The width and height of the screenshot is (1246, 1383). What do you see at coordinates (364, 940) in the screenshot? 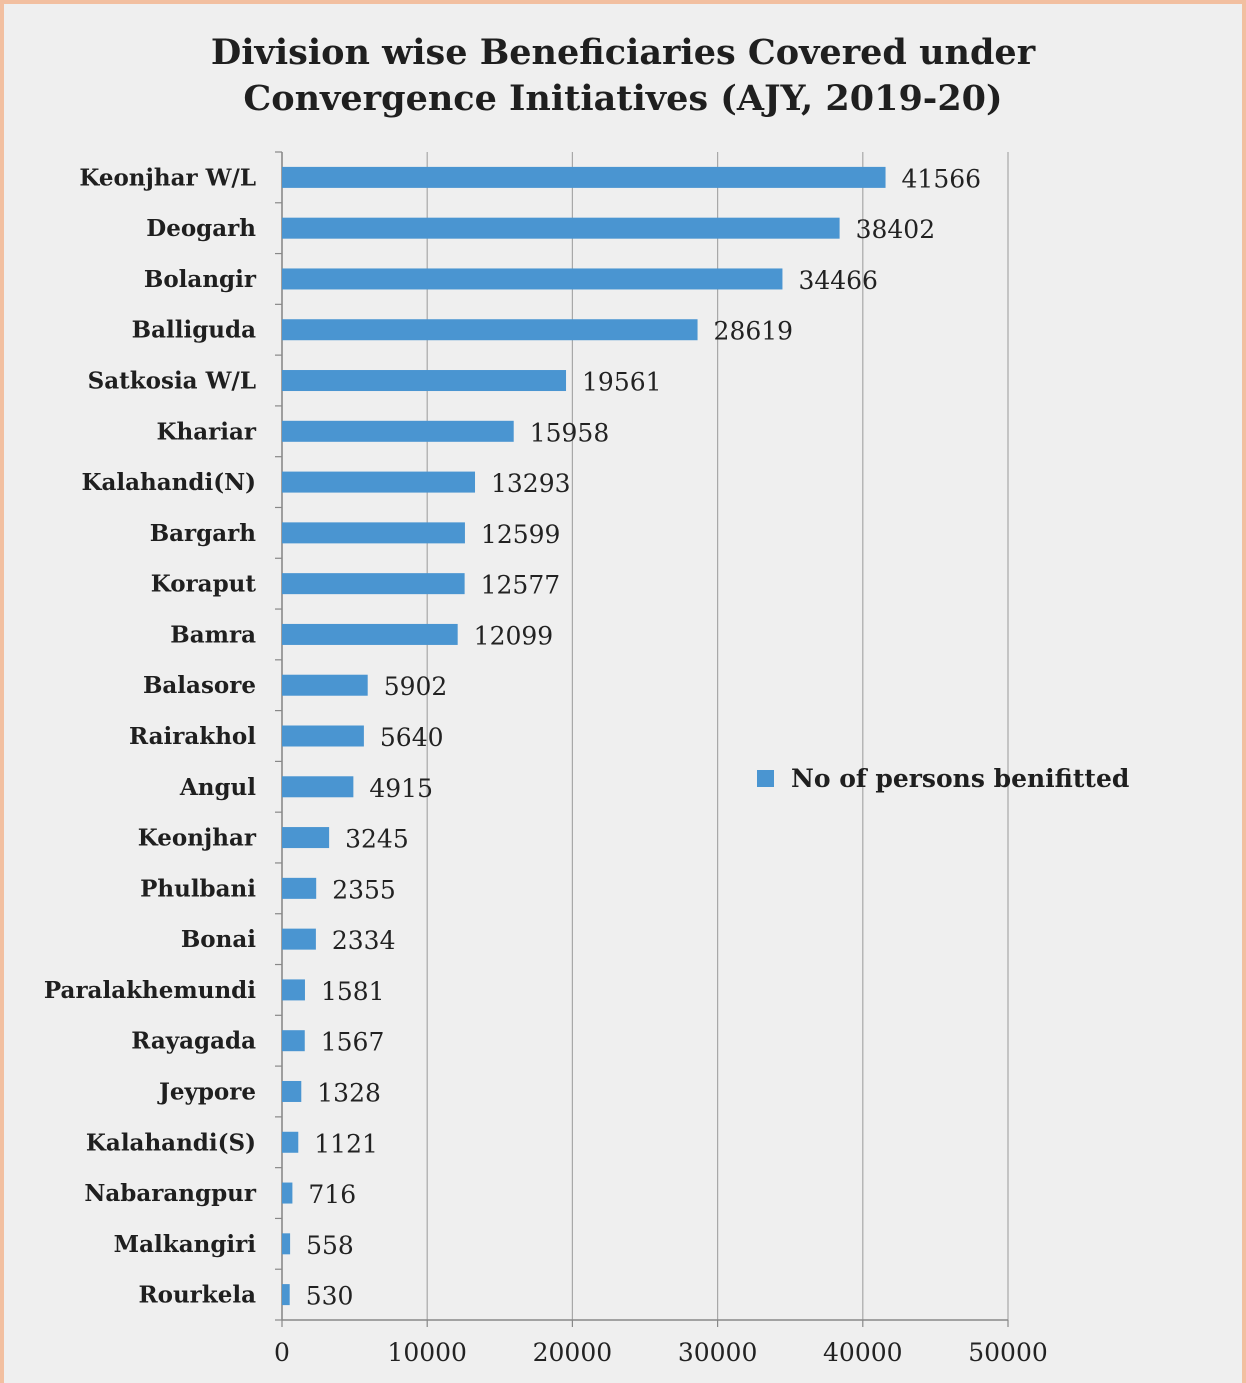
I see `data-label: 2334` at bounding box center [364, 940].